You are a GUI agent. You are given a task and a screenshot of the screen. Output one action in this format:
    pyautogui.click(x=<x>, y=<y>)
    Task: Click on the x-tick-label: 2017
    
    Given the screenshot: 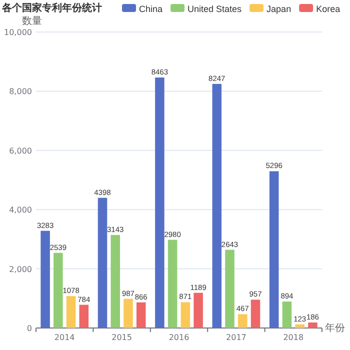 What is the action you would take?
    pyautogui.click(x=236, y=337)
    